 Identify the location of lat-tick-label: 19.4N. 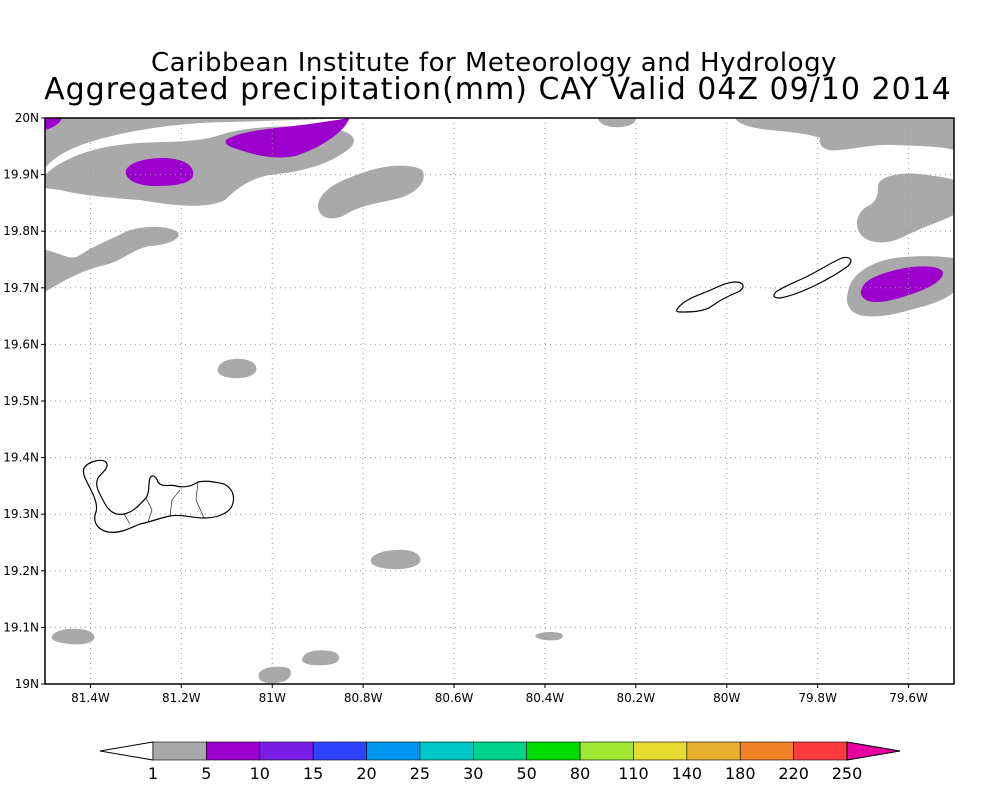
(21, 458).